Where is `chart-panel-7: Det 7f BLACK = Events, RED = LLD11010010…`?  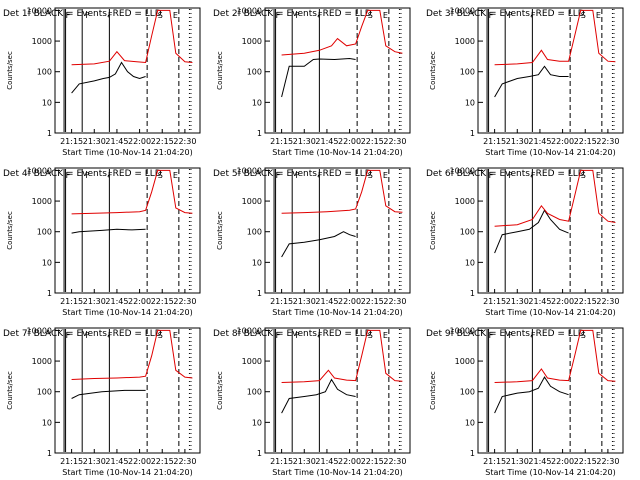 chart-panel-7: Det 7f BLACK = Events, RED = LLD11010010… is located at coordinates (102, 401).